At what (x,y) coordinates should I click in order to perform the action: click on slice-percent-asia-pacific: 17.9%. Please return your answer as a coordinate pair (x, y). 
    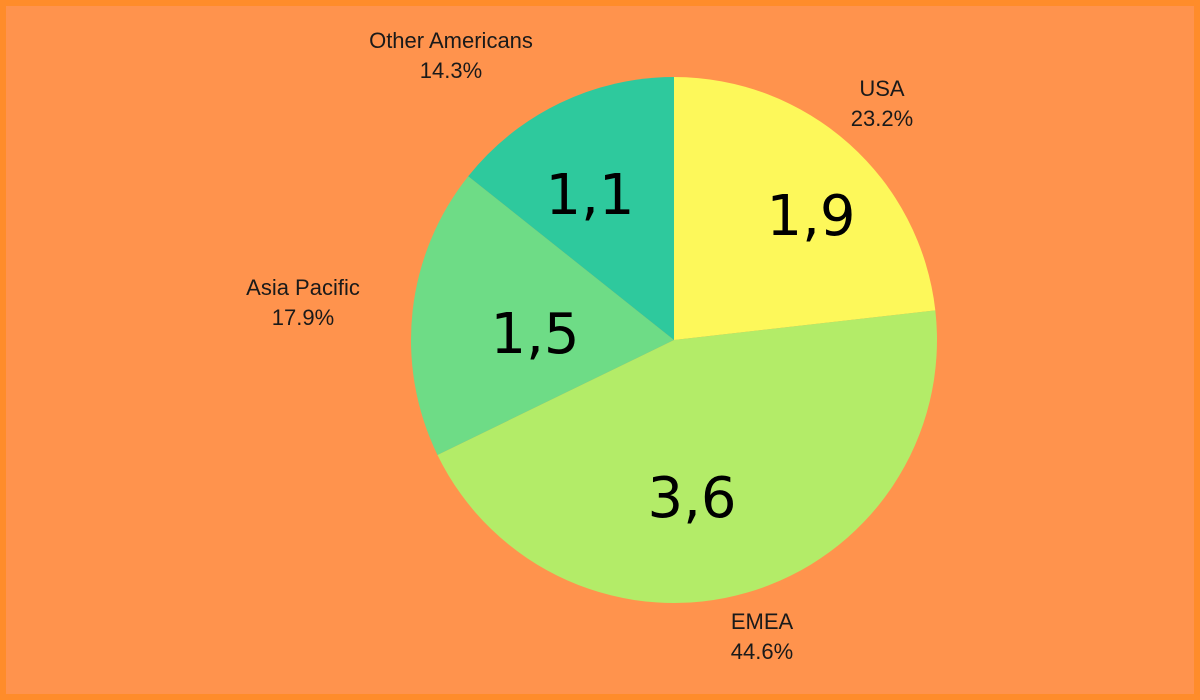
    Looking at the image, I should click on (303, 317).